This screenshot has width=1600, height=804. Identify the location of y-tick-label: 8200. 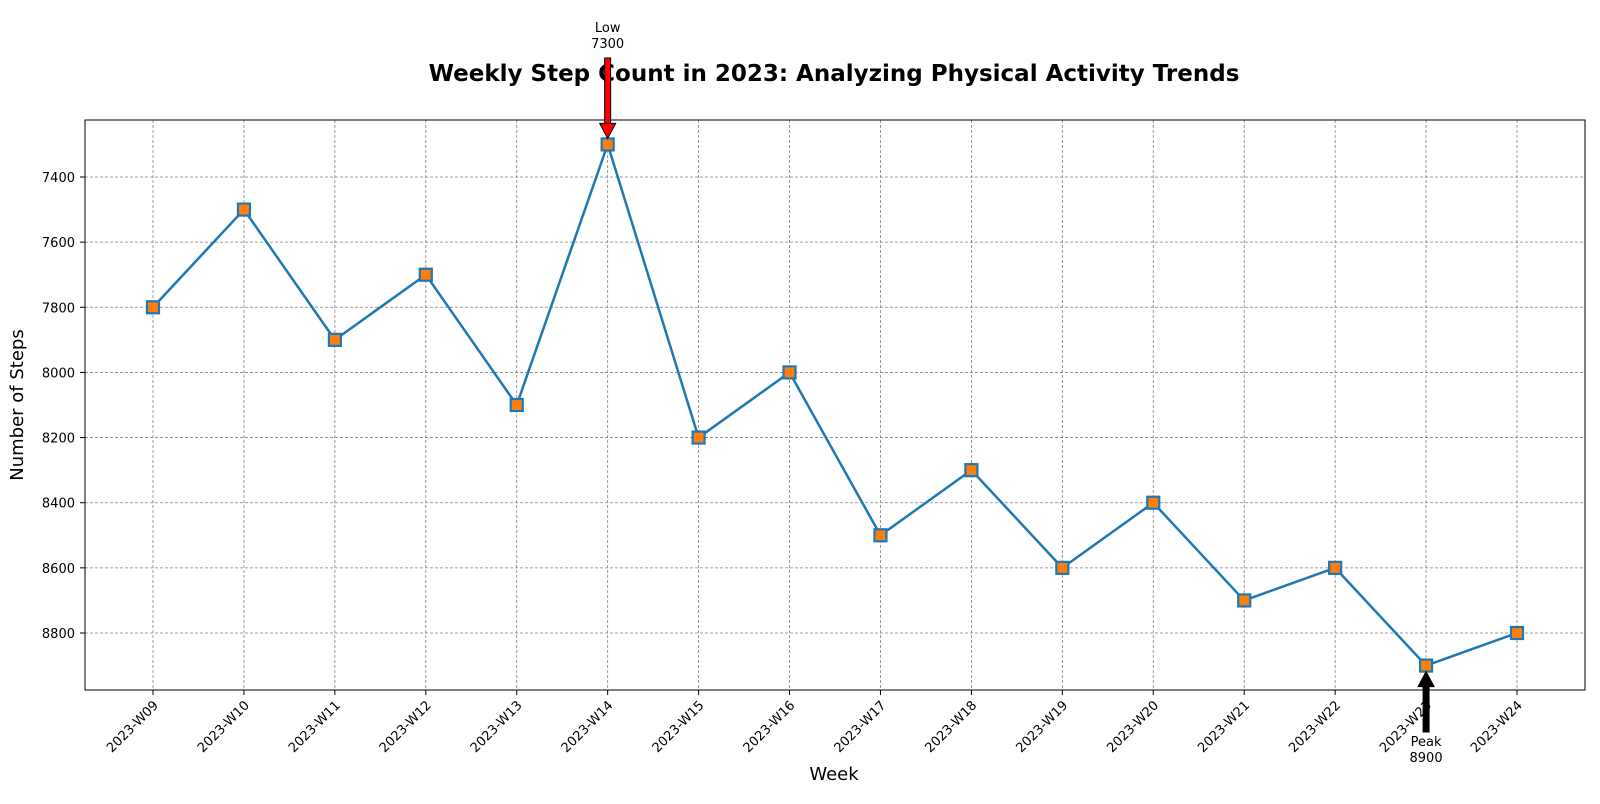
(58, 439).